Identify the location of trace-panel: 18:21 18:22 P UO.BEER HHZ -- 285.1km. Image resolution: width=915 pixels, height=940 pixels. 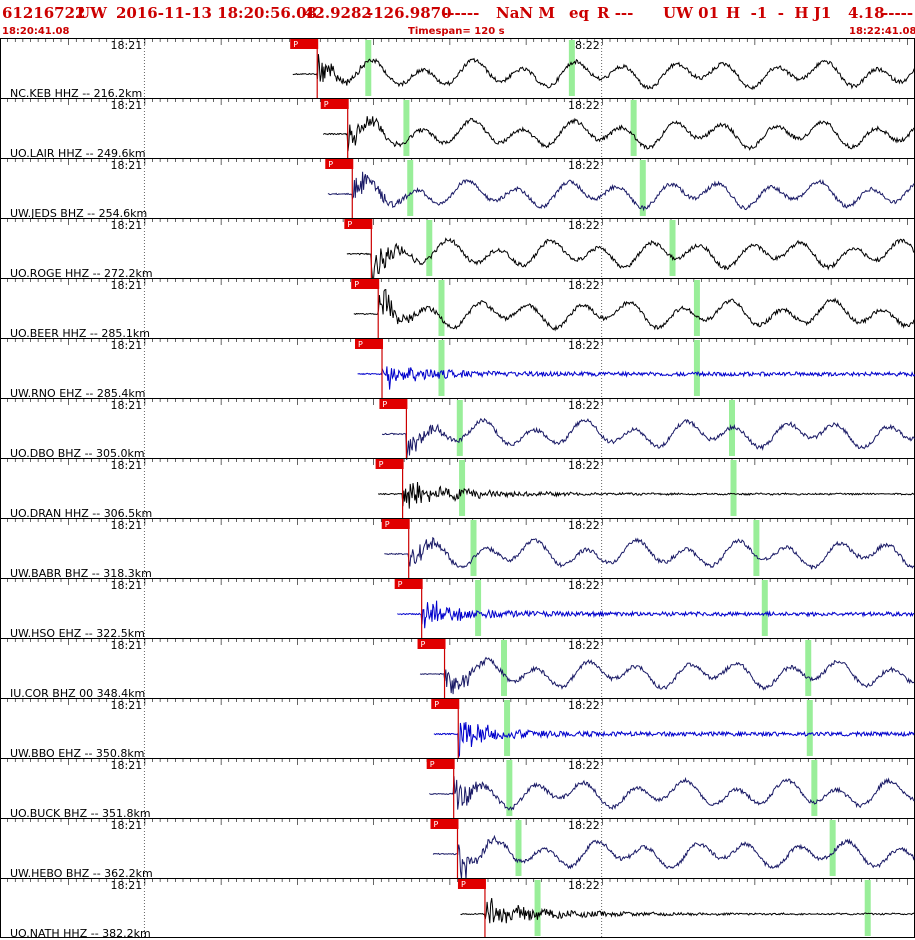
(457, 309).